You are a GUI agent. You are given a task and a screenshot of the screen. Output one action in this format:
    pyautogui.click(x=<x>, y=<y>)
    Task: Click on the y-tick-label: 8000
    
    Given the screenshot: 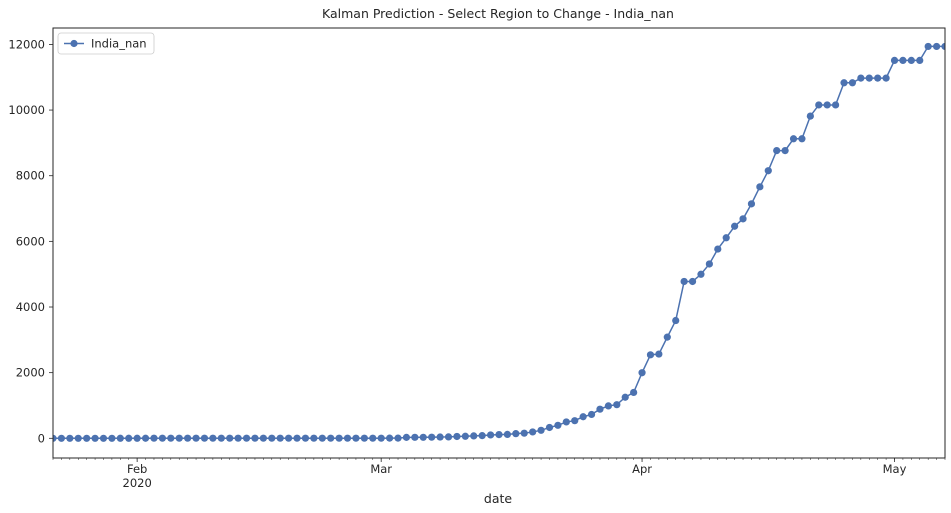 What is the action you would take?
    pyautogui.click(x=30, y=176)
    